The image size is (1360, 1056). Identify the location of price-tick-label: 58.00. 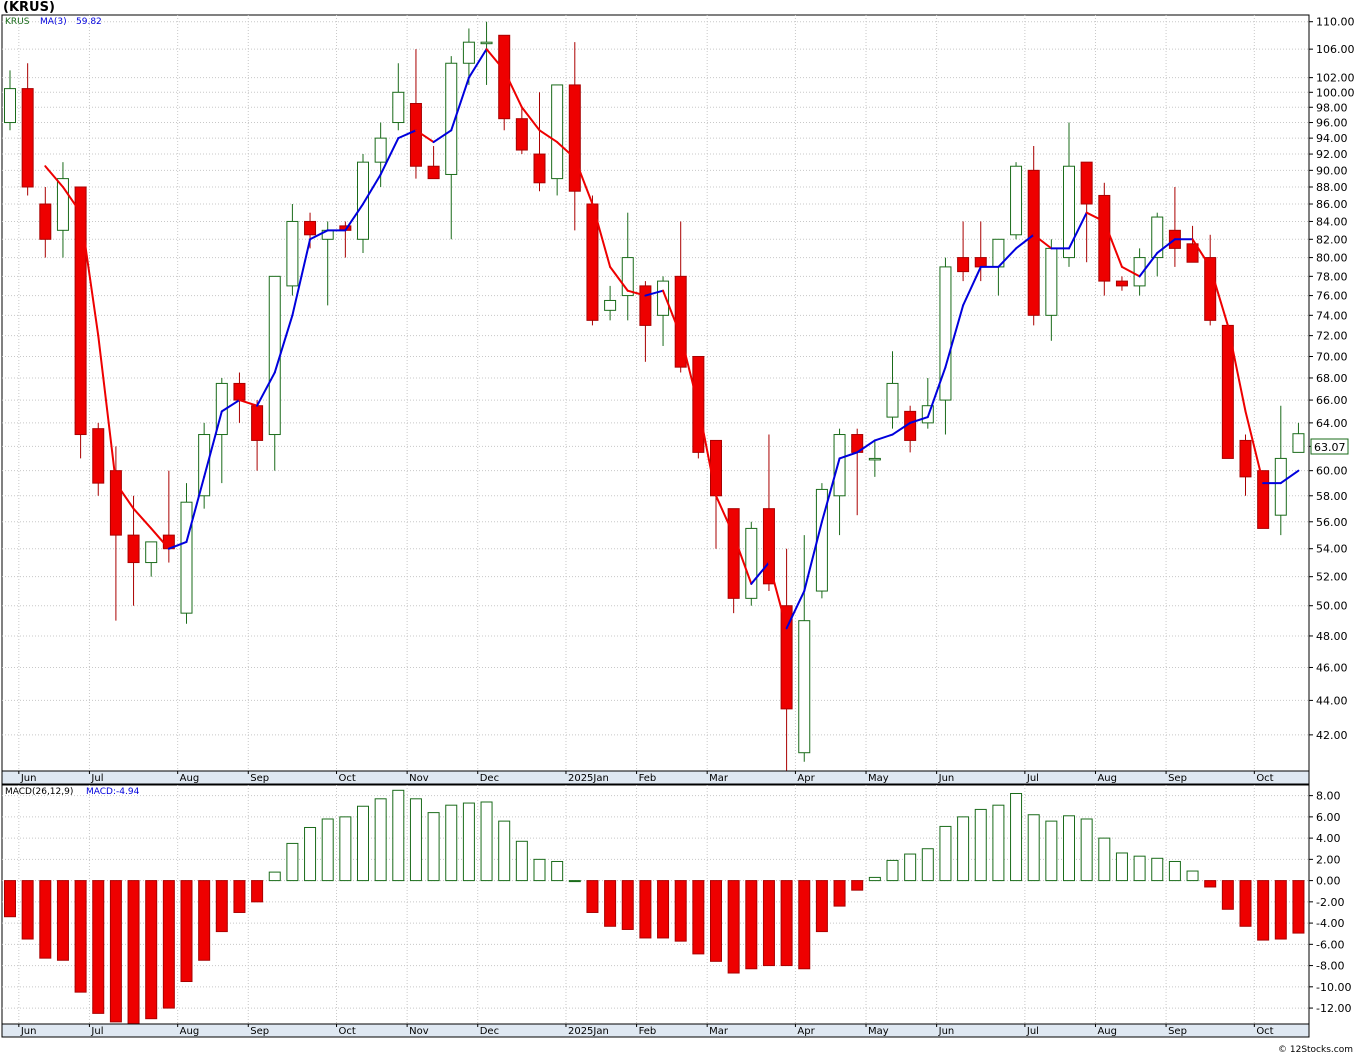
(1332, 496).